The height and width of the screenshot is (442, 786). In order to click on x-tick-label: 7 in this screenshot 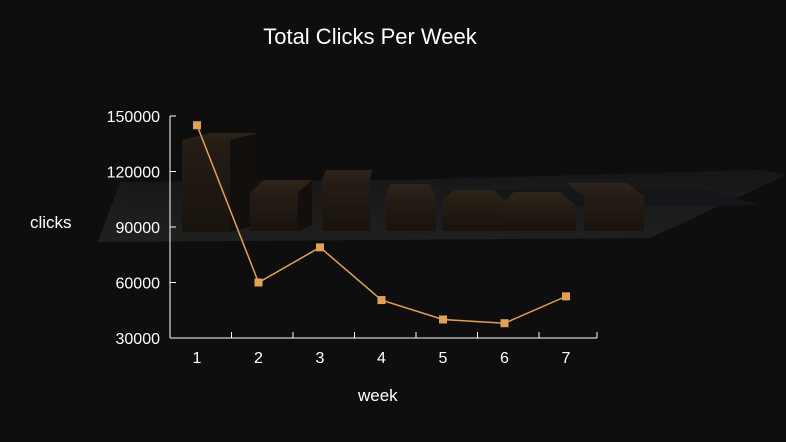, I will do `click(566, 358)`.